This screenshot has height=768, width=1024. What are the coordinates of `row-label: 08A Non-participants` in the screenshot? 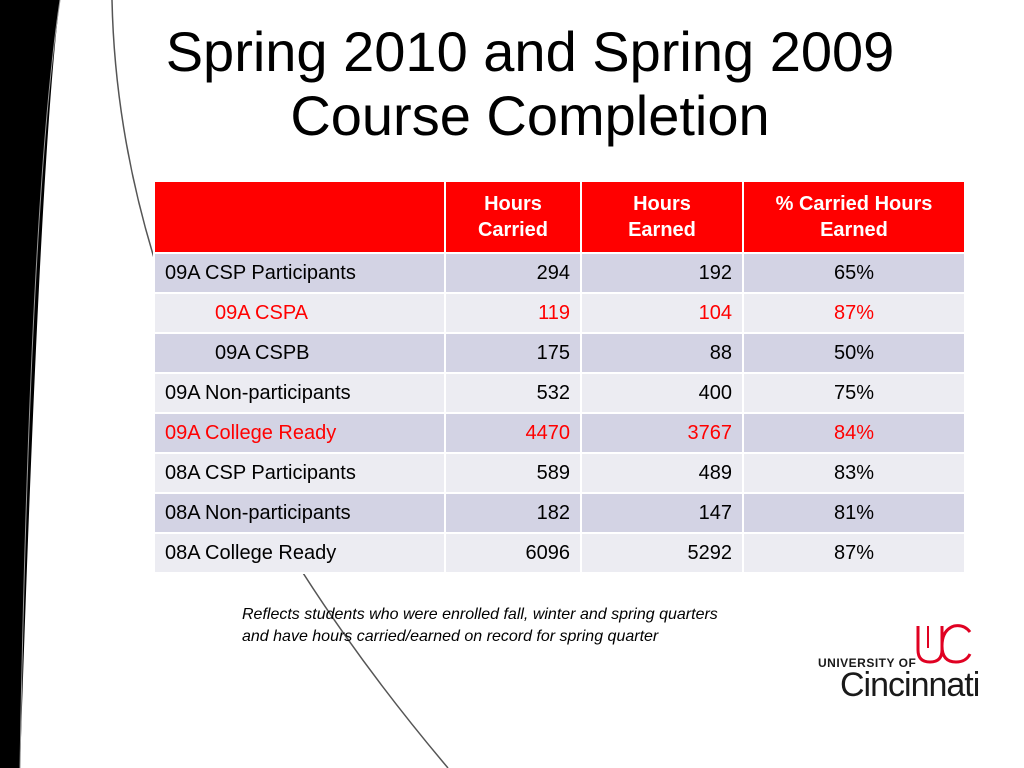 It's located at (299, 513).